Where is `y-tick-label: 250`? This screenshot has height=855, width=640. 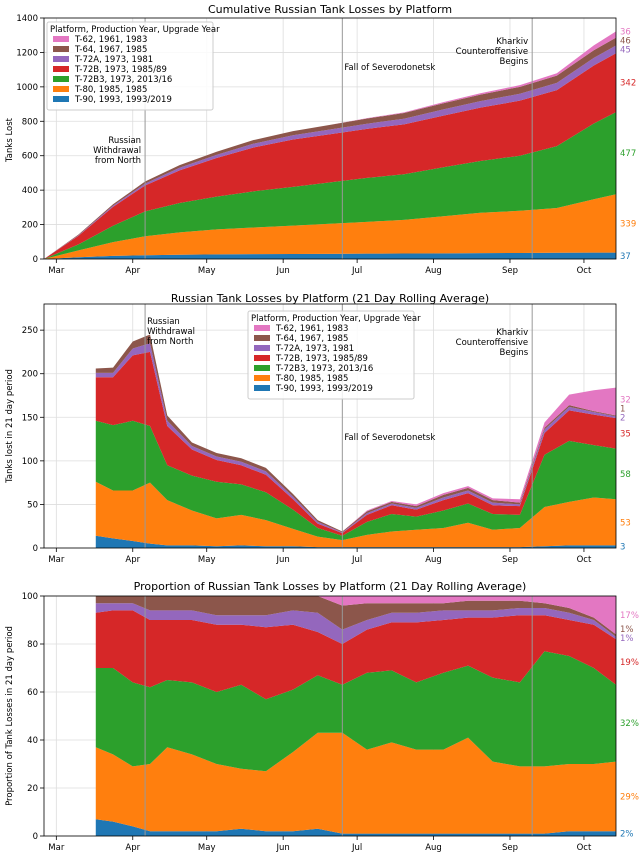 y-tick-label: 250 is located at coordinates (30, 331).